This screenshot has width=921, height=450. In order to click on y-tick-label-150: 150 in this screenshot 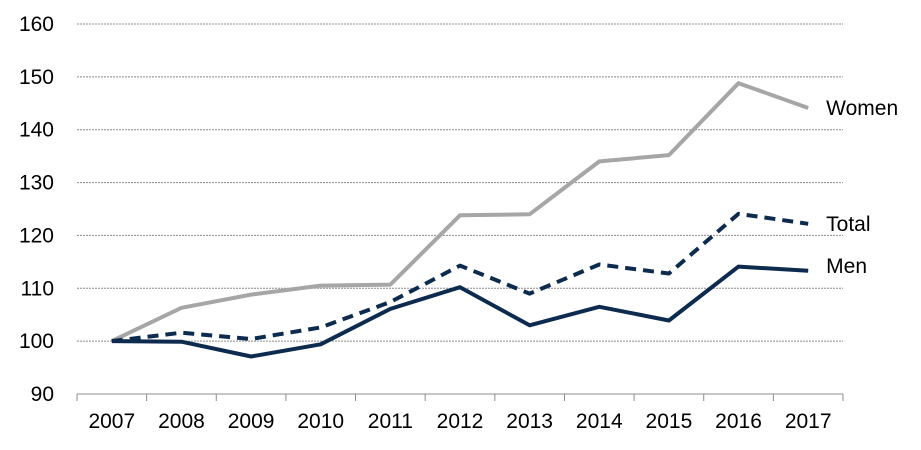, I will do `click(36, 77)`.